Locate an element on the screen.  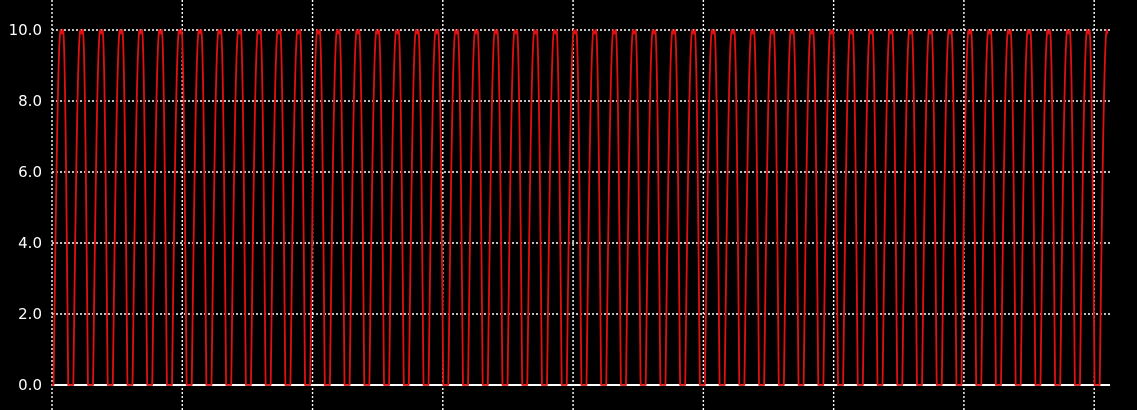
y-tick-label: 2.0 is located at coordinates (30, 314).